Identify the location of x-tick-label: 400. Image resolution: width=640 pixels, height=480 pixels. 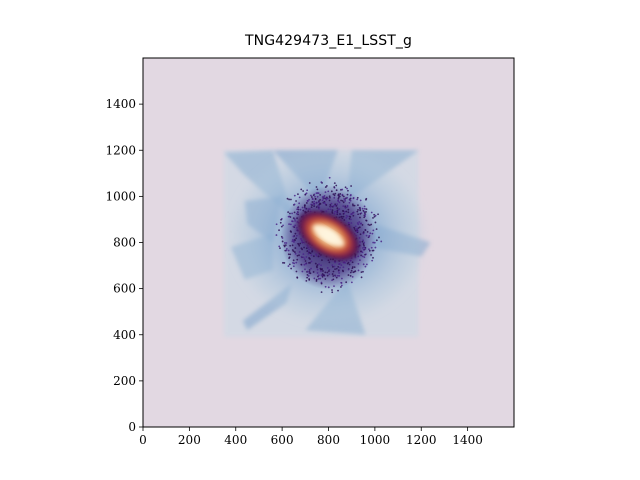
(235, 440).